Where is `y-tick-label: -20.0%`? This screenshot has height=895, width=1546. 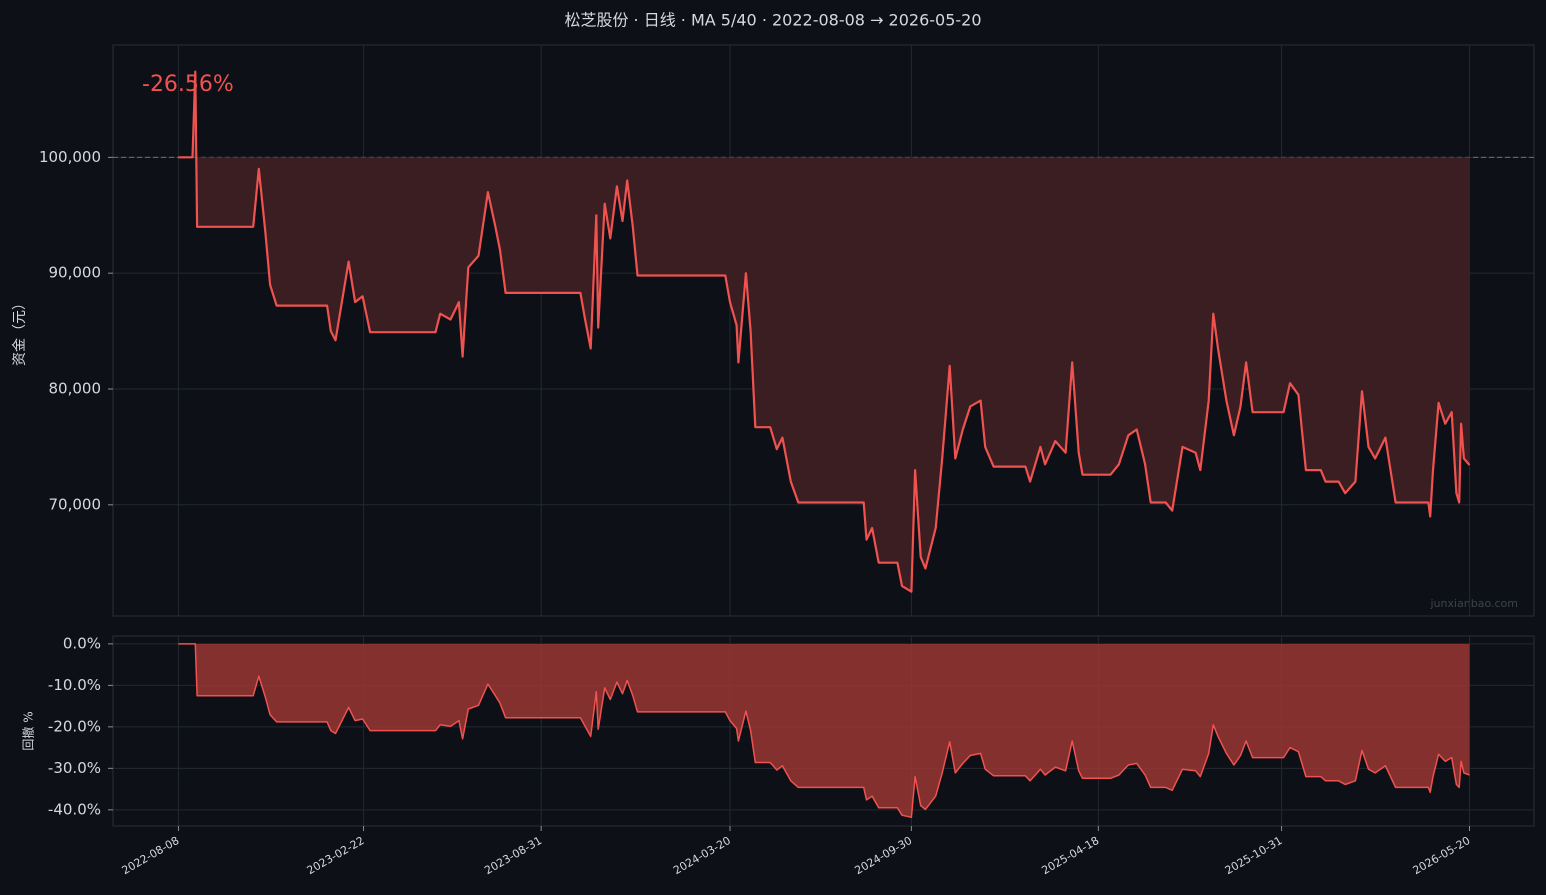 y-tick-label: -20.0% is located at coordinates (74, 726).